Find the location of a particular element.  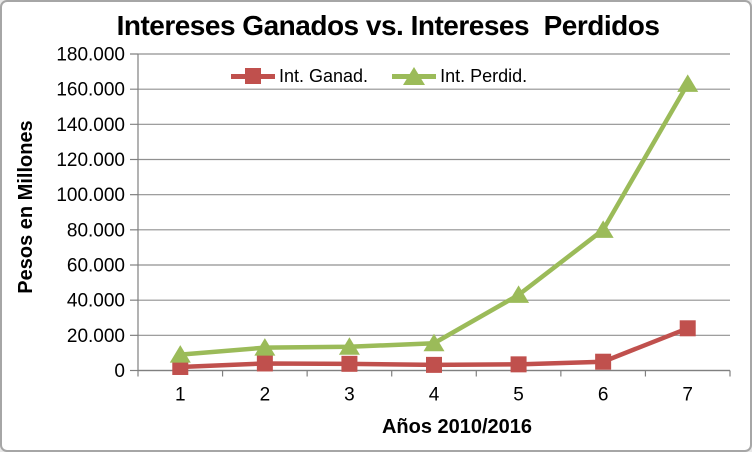

x-tick-label: 1 is located at coordinates (180, 395).